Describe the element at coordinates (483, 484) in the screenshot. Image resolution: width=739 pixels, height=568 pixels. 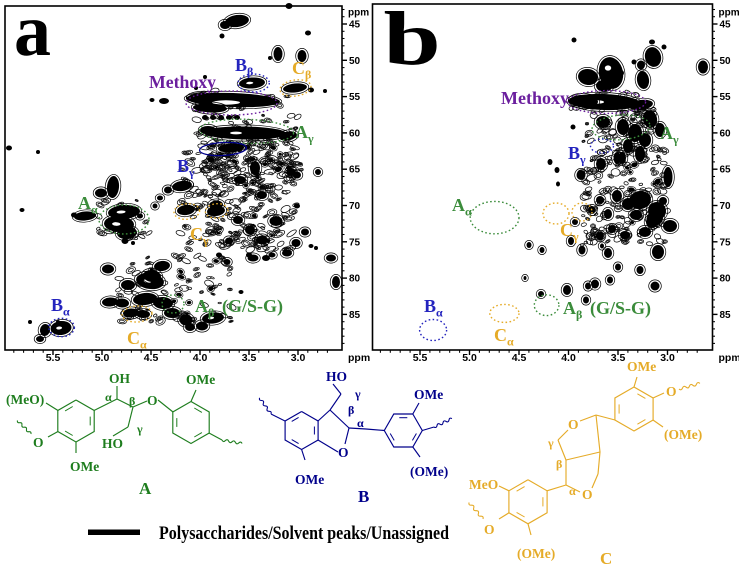
I see `svg-text: MeO` at that location.